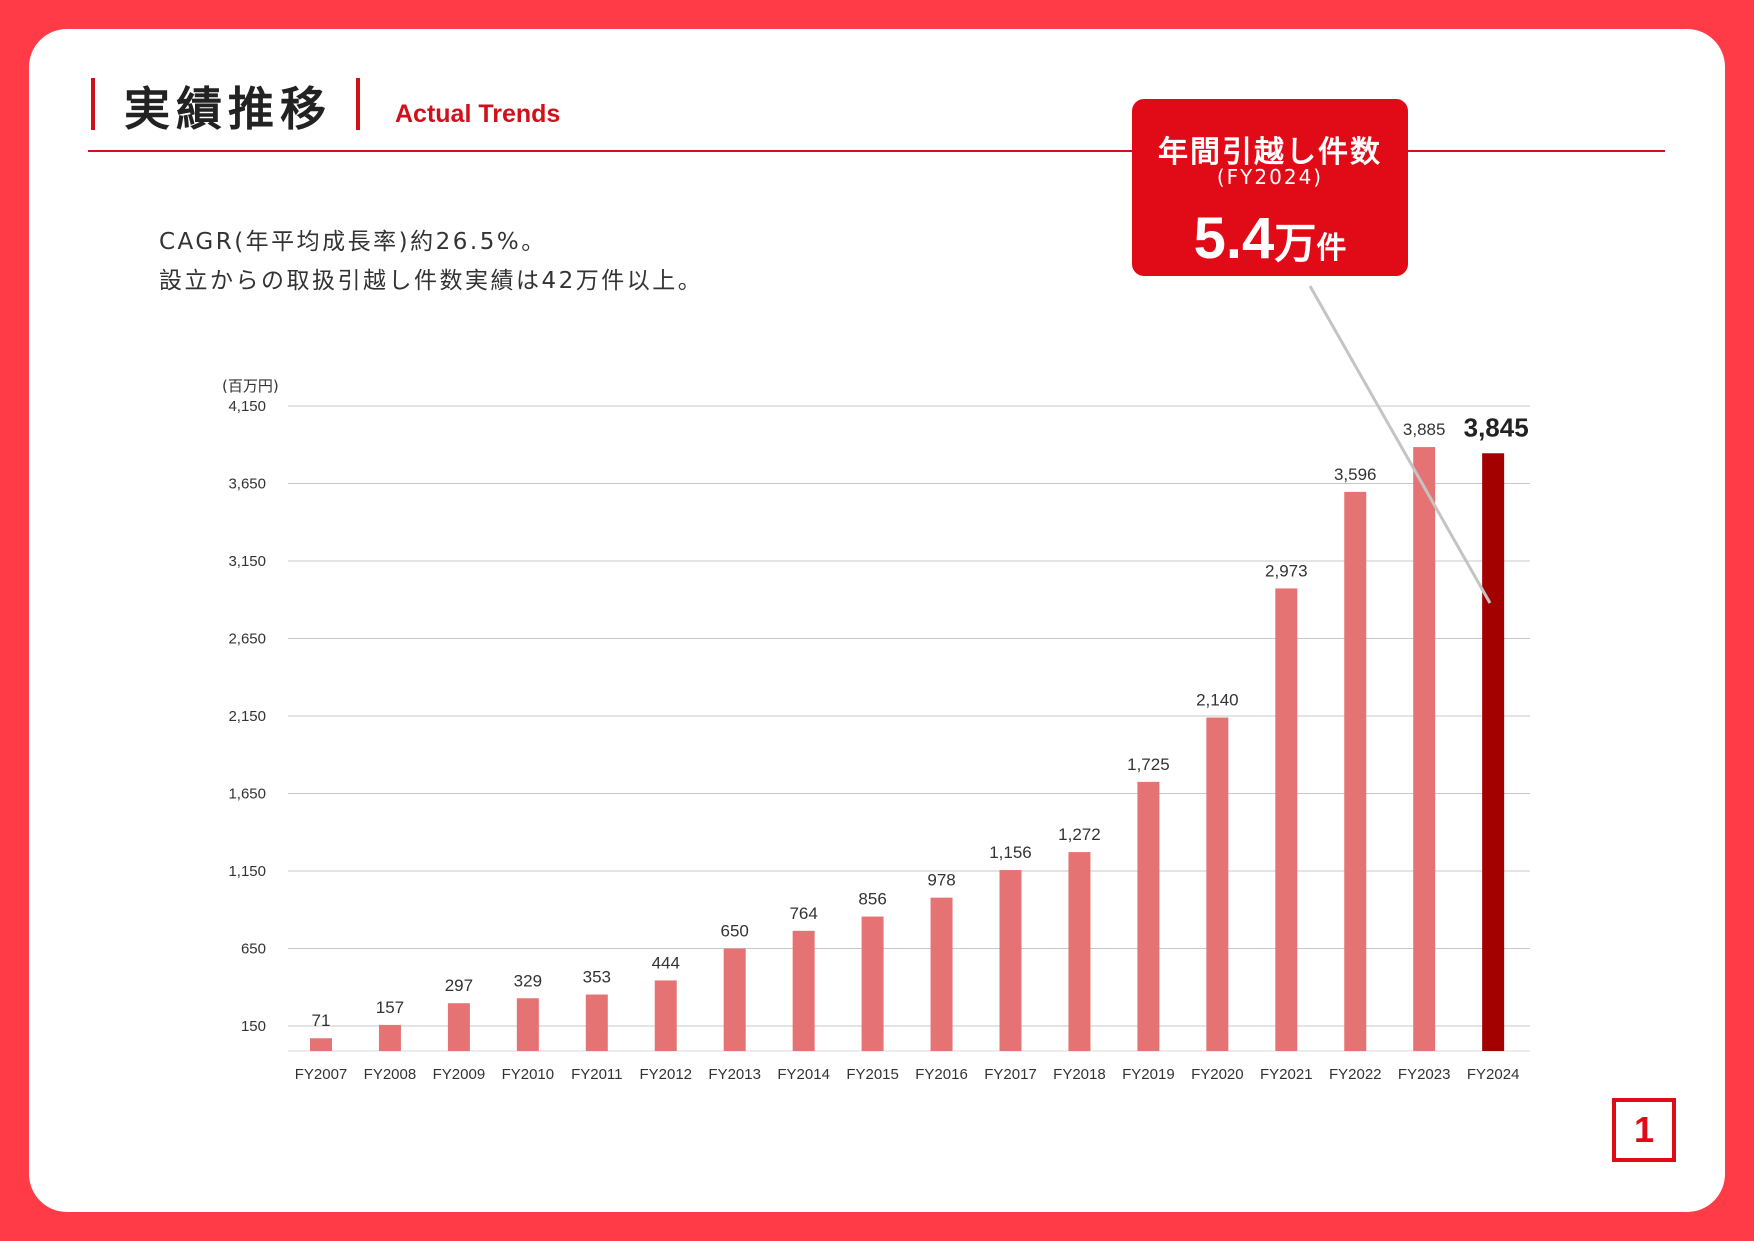  I want to click on x-tick-label: FY2014, so click(803, 1074).